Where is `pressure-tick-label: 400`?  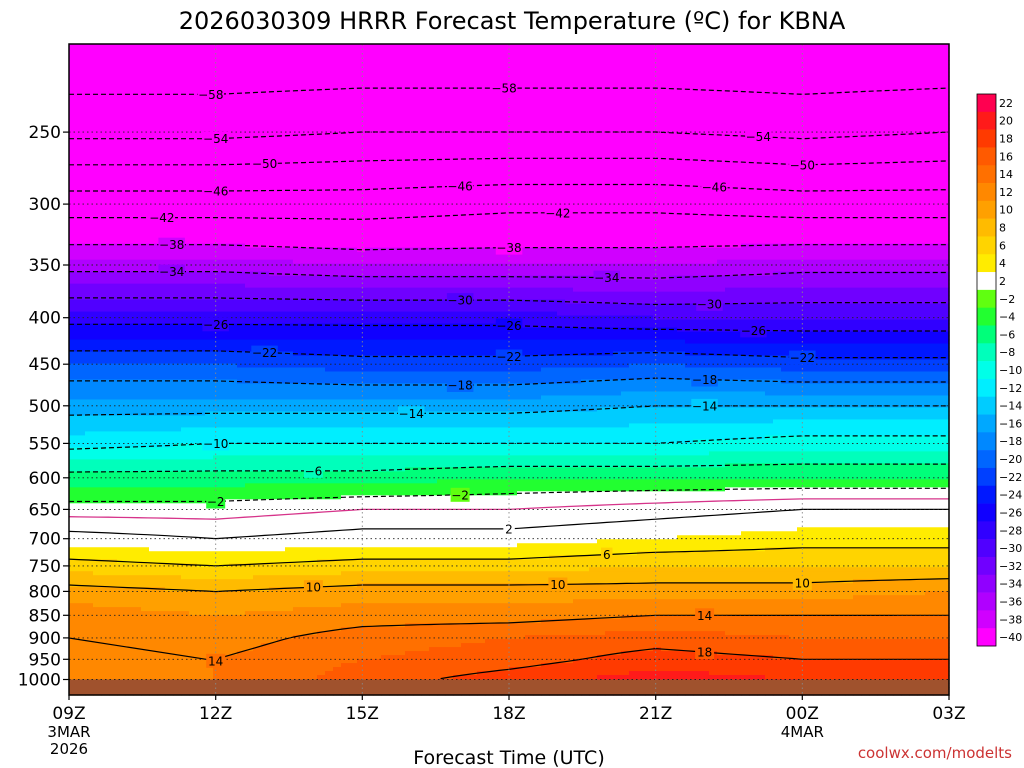
pressure-tick-label: 400 is located at coordinates (45, 319).